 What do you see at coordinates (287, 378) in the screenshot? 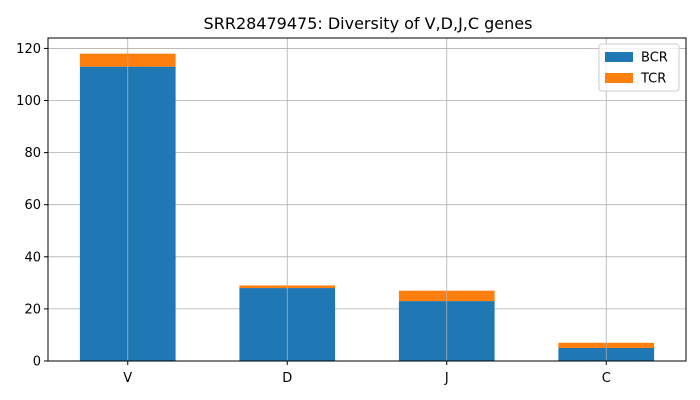
I see `x-tick-label: D` at bounding box center [287, 378].